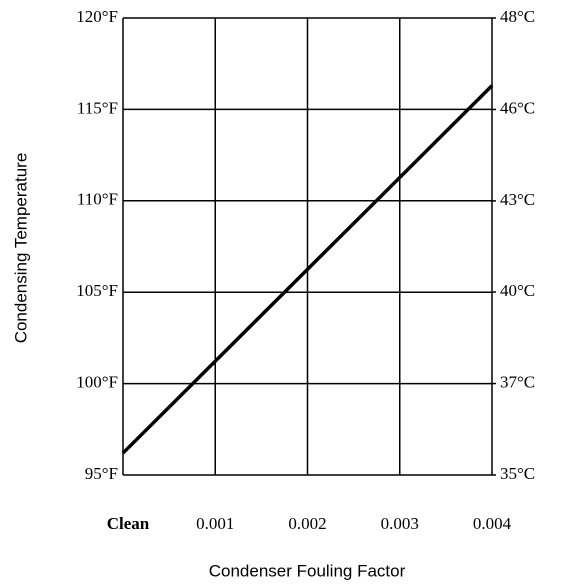 The image size is (565, 586). What do you see at coordinates (492, 523) in the screenshot?
I see `x-tick-label: 0.004` at bounding box center [492, 523].